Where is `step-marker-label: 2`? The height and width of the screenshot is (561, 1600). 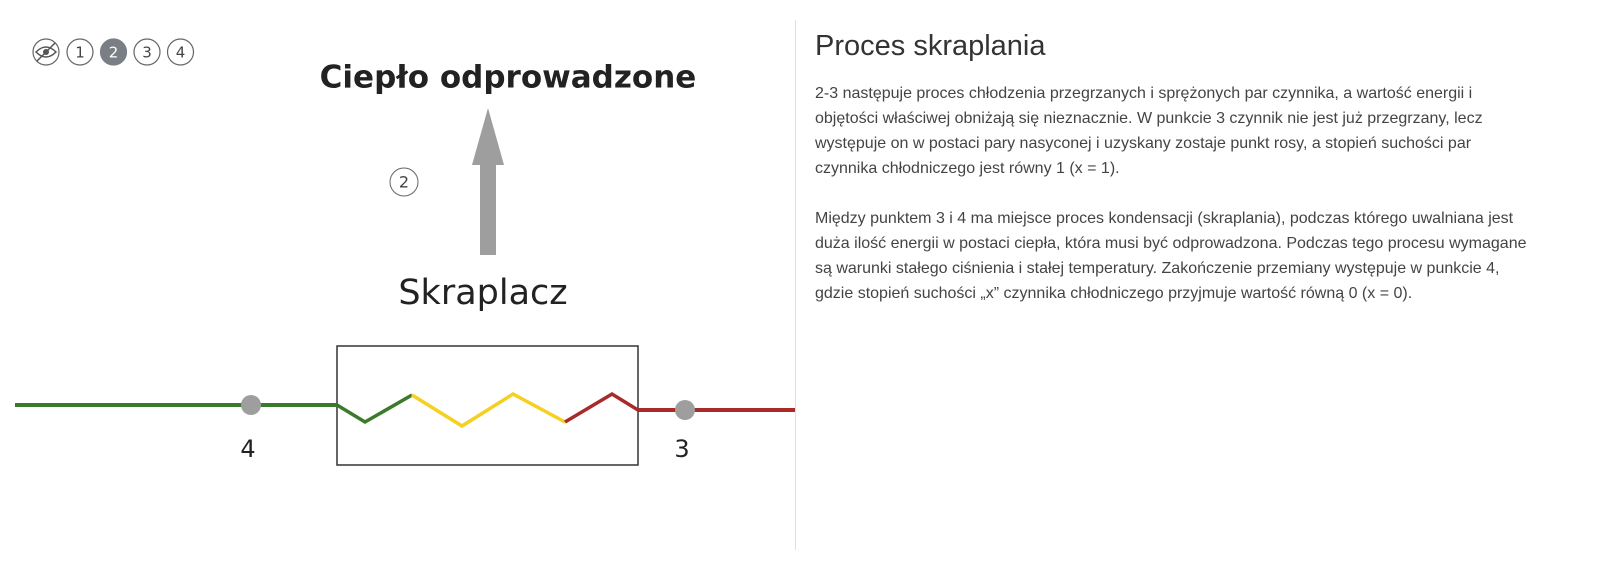
step-marker-label: 2 is located at coordinates (404, 182).